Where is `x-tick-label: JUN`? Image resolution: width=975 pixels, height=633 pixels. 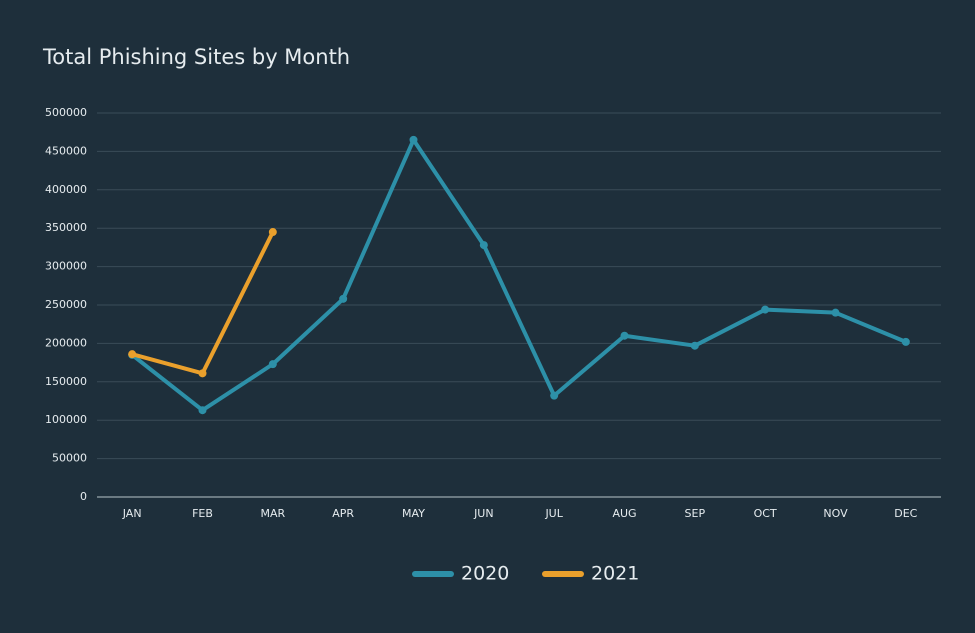 x-tick-label: JUN is located at coordinates (483, 513).